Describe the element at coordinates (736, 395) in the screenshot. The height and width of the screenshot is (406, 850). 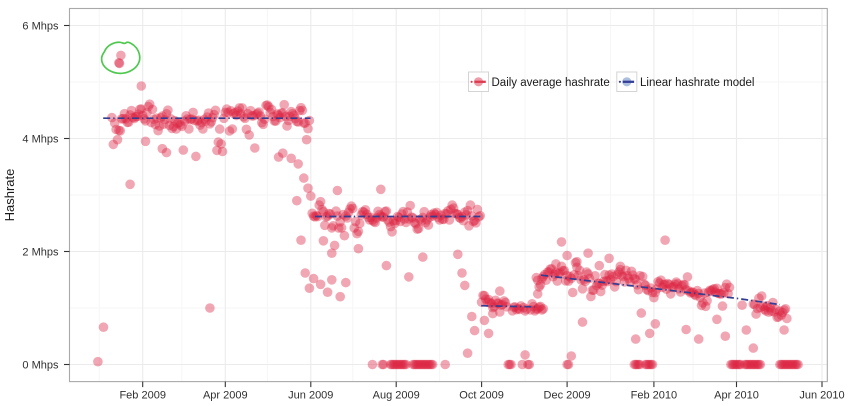
I see `svg-text: Apr 2010` at that location.